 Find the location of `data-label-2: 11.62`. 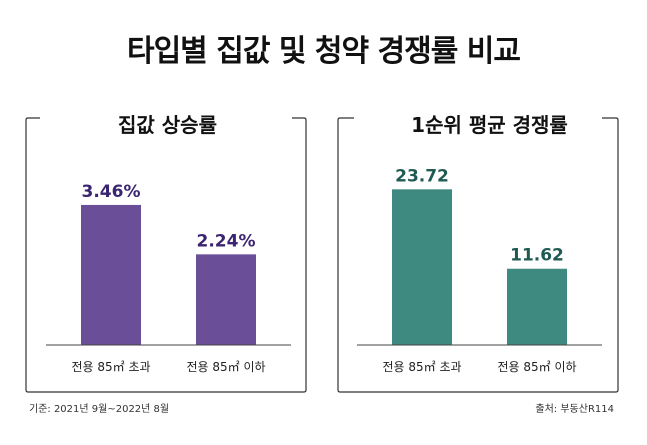

data-label-2: 11.62 is located at coordinates (537, 256).